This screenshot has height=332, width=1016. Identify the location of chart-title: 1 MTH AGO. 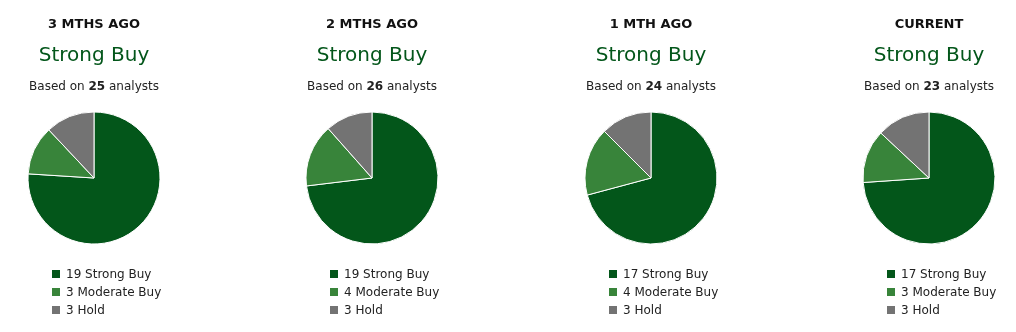
(650, 23).